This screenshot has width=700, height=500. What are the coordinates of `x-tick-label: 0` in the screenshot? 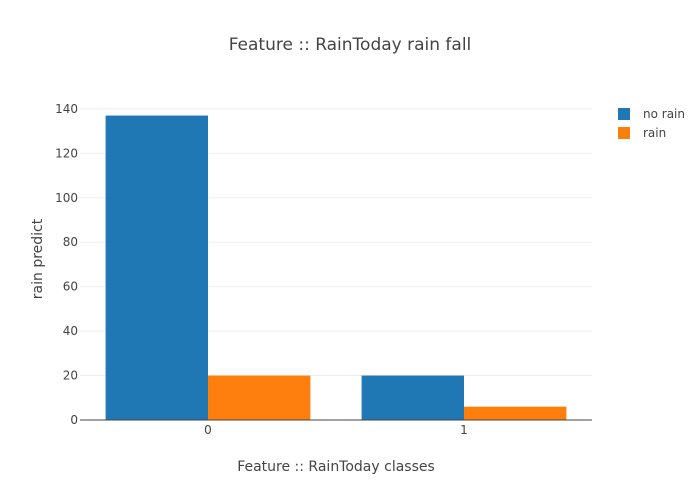 It's located at (208, 430).